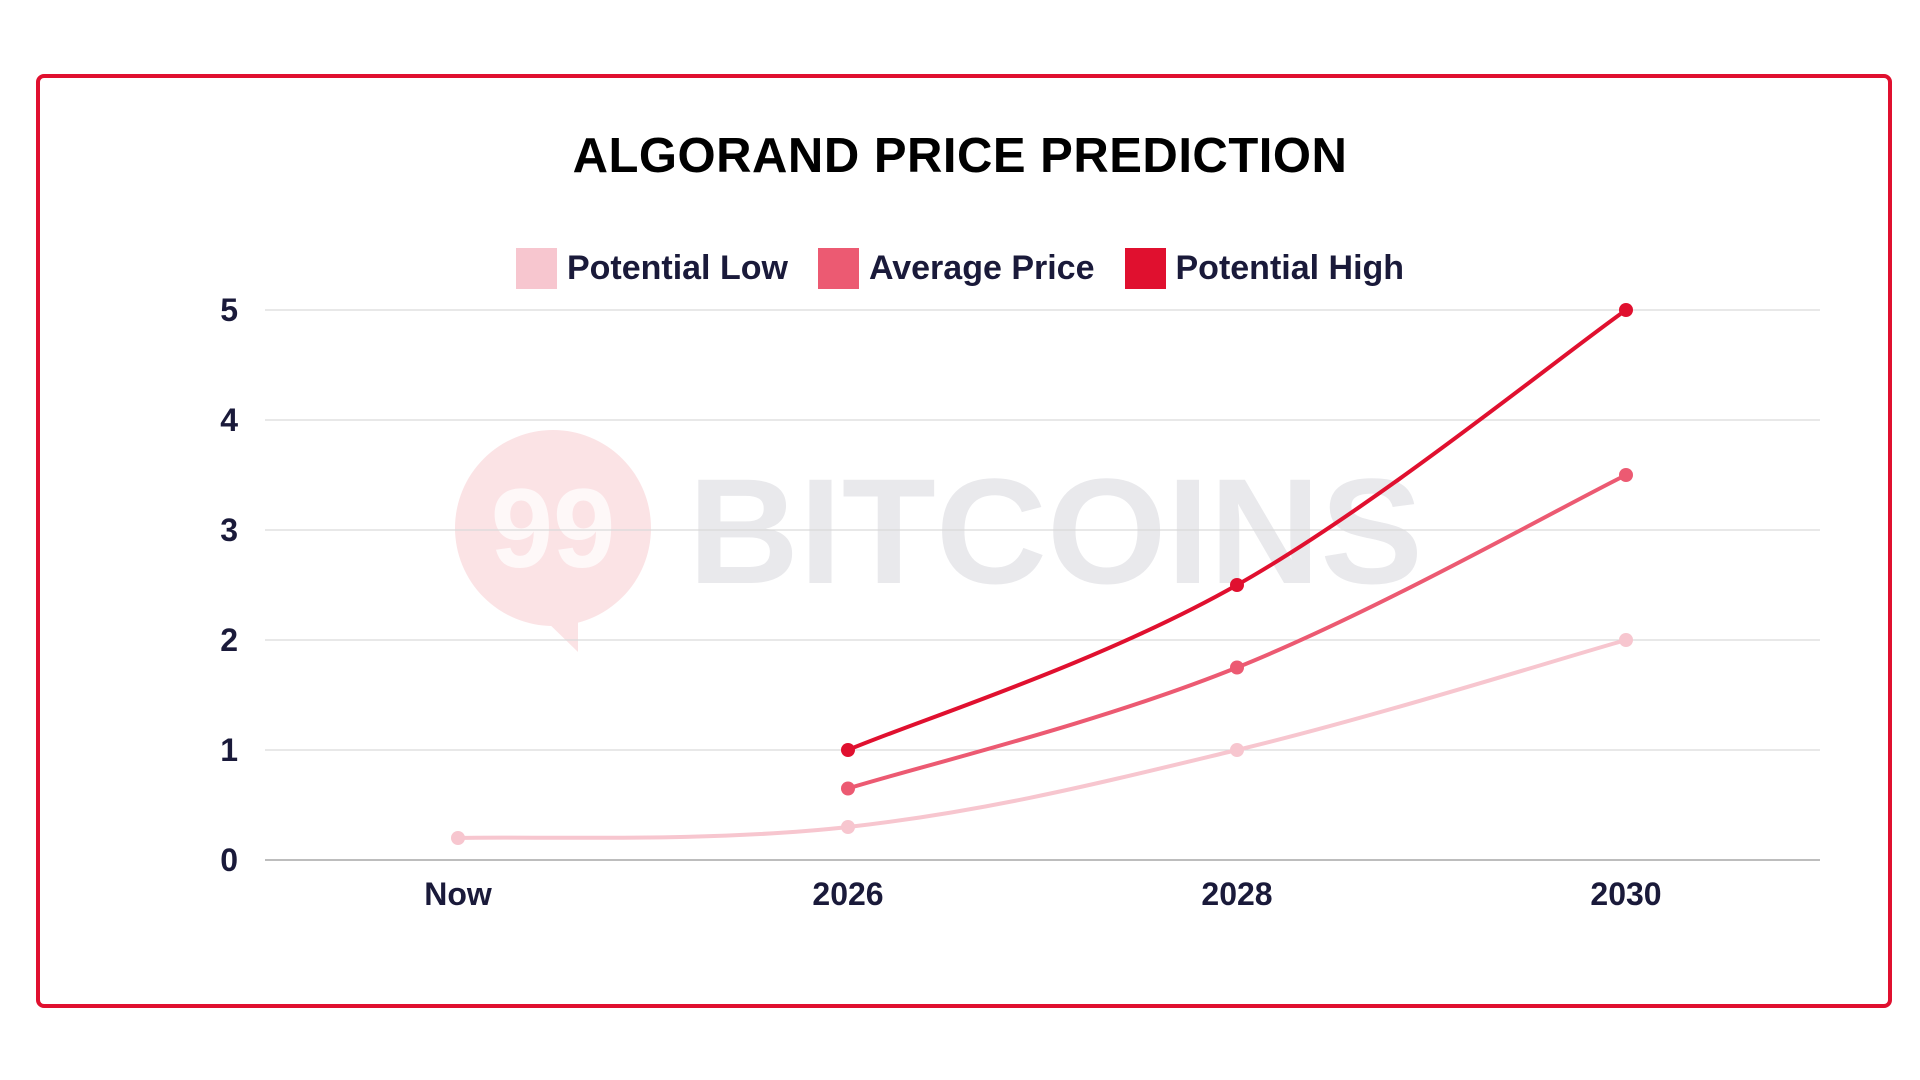 This screenshot has height=1080, width=1920. I want to click on watermark: 99 BITCOINS, so click(939, 541).